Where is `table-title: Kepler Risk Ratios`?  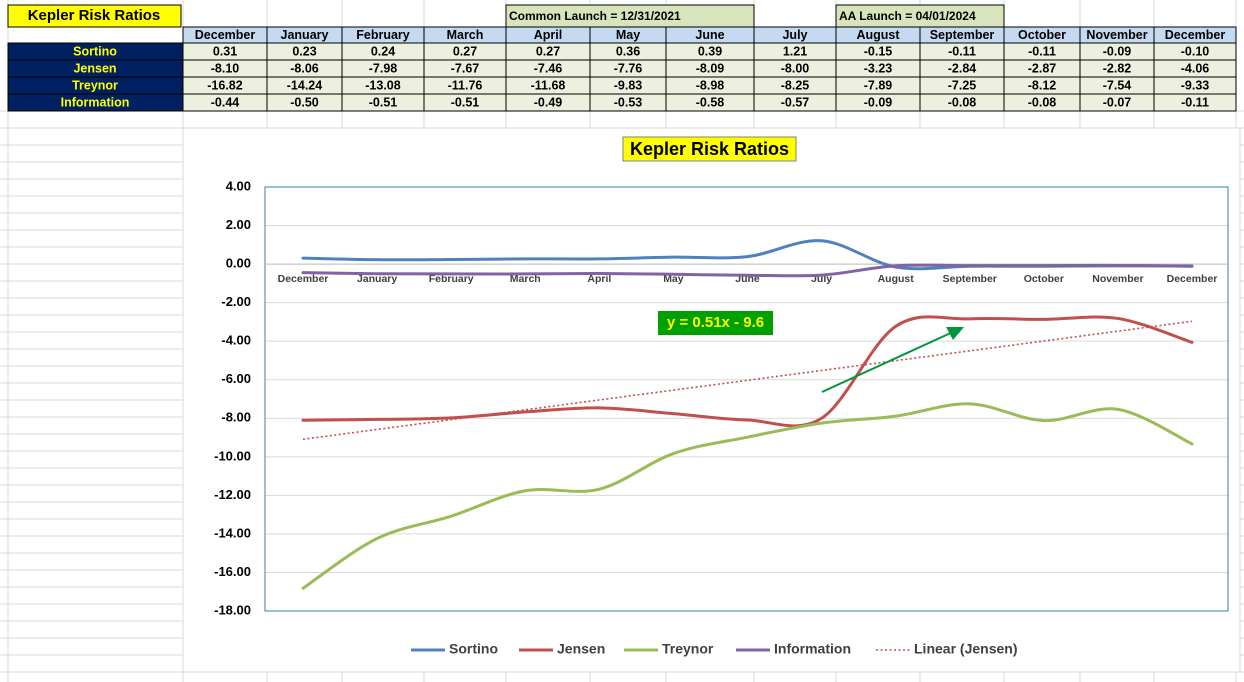
table-title: Kepler Risk Ratios is located at coordinates (94, 15).